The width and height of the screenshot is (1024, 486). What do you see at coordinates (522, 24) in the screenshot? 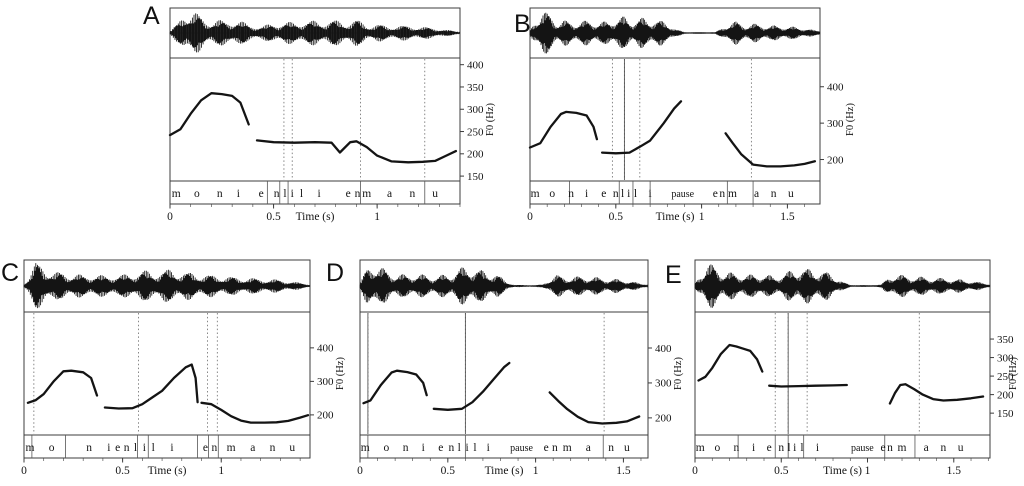
I see `panel-label-b: B` at bounding box center [522, 24].